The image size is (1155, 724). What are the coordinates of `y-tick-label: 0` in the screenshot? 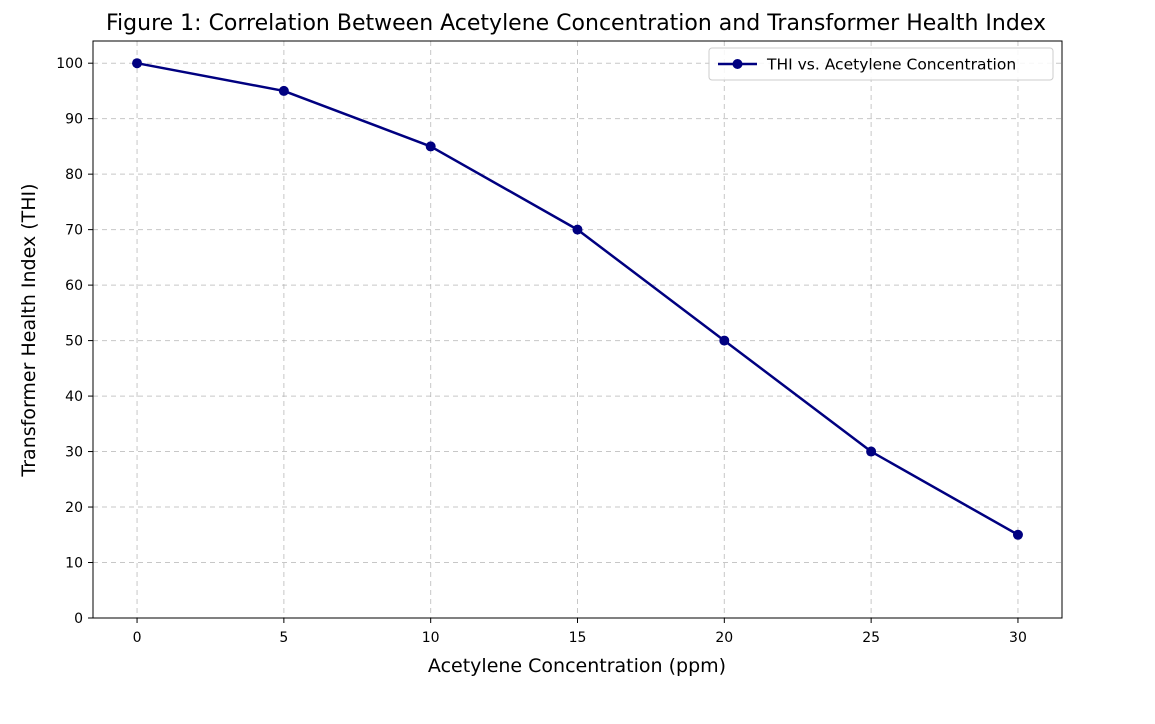 It's located at (78, 619).